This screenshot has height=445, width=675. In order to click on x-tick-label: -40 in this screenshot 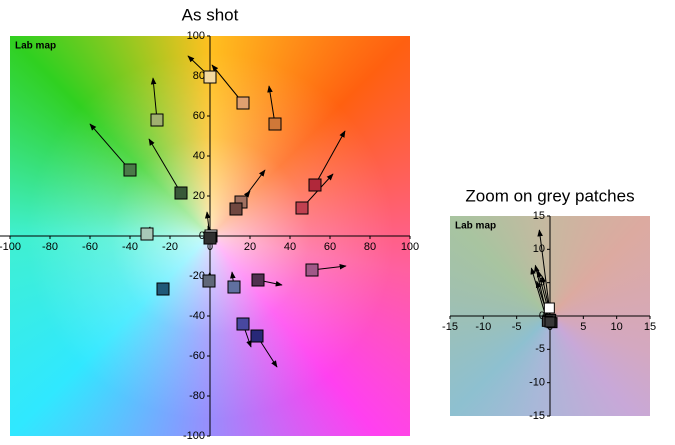, I will do `click(130, 247)`.